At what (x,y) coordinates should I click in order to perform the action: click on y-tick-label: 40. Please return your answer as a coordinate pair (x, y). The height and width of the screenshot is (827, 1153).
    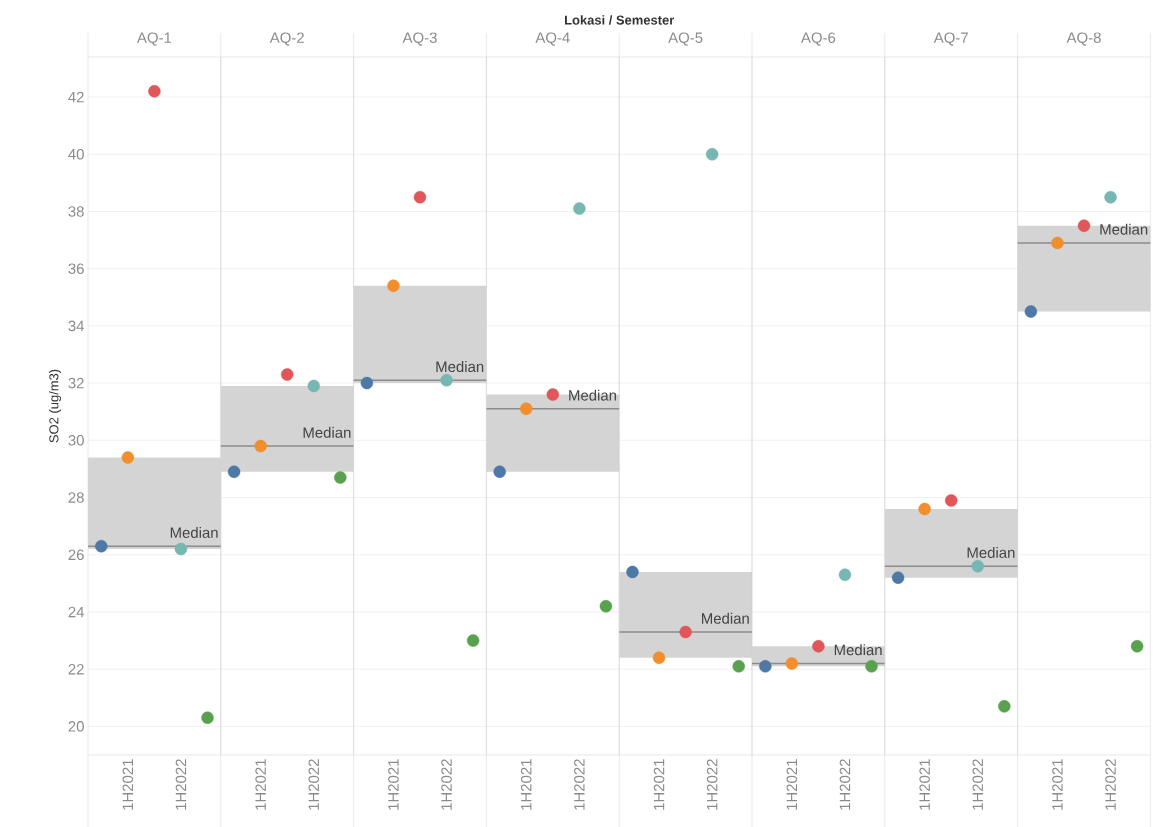
    Looking at the image, I should click on (76, 154).